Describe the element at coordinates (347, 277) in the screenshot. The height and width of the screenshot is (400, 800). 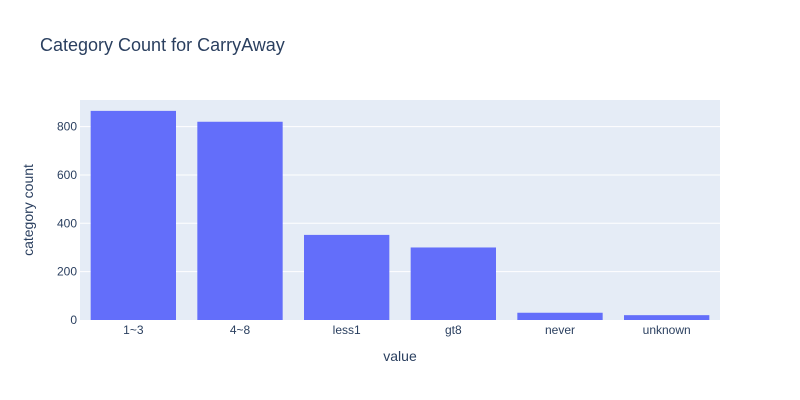
I see `bar-less1` at that location.